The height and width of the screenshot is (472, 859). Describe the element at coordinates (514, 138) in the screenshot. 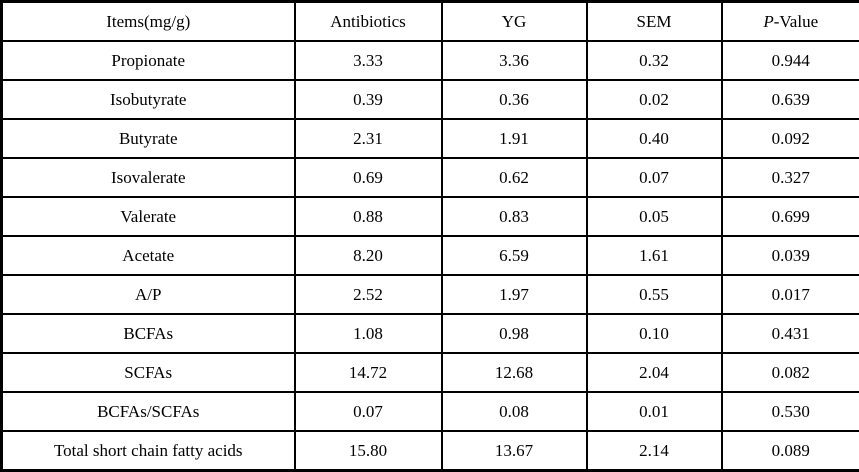

I see `yg-value-cell: 1.91` at that location.